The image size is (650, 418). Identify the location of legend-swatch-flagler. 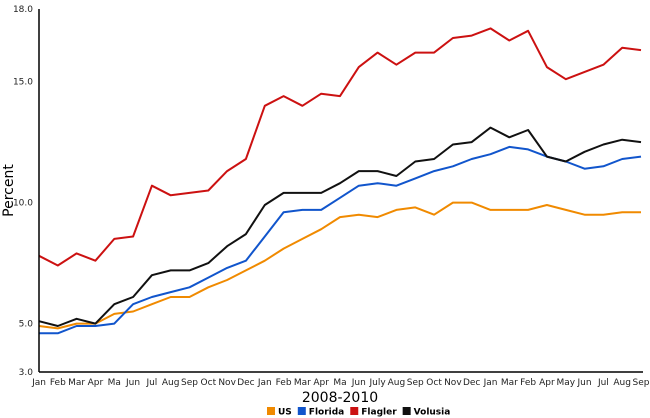
(354, 411).